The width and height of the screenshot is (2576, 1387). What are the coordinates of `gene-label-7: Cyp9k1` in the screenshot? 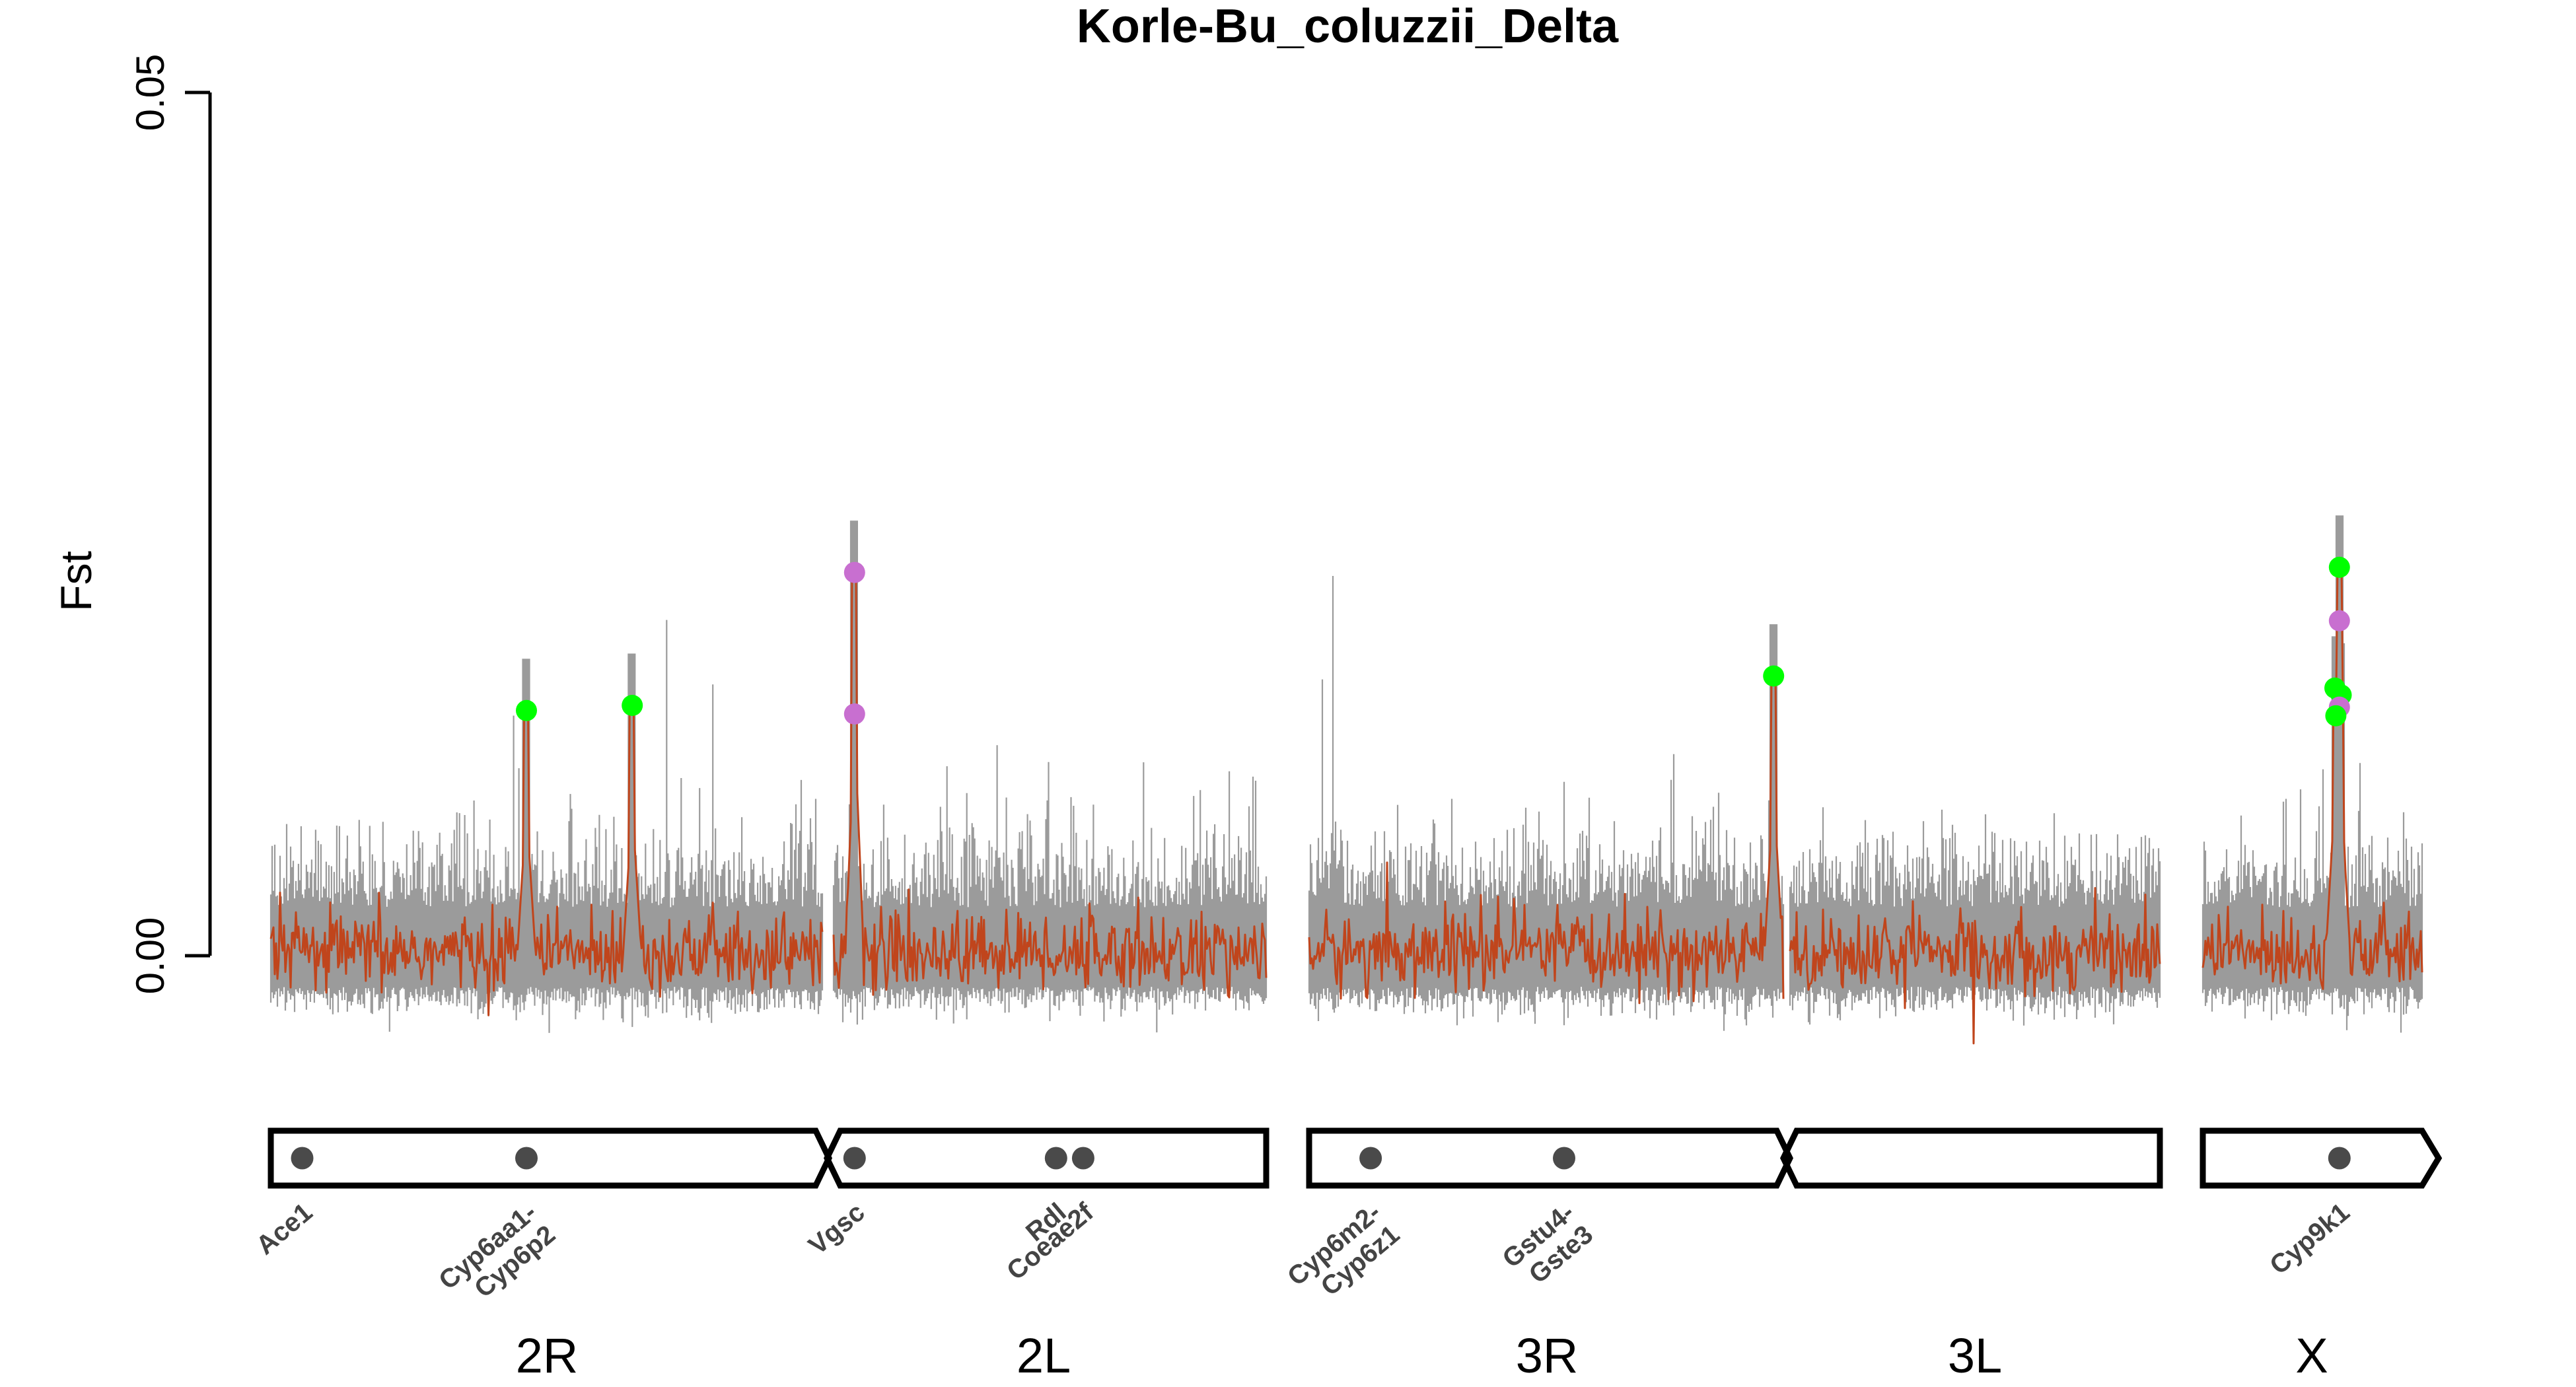 It's located at (2310, 1238).